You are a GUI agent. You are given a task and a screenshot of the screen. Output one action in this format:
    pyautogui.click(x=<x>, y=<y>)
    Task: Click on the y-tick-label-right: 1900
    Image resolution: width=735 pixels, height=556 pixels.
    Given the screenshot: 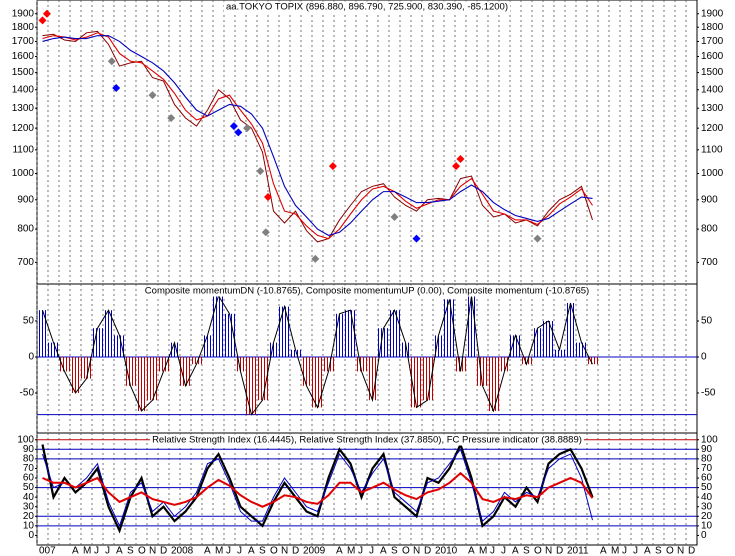 What is the action you would take?
    pyautogui.click(x=712, y=13)
    